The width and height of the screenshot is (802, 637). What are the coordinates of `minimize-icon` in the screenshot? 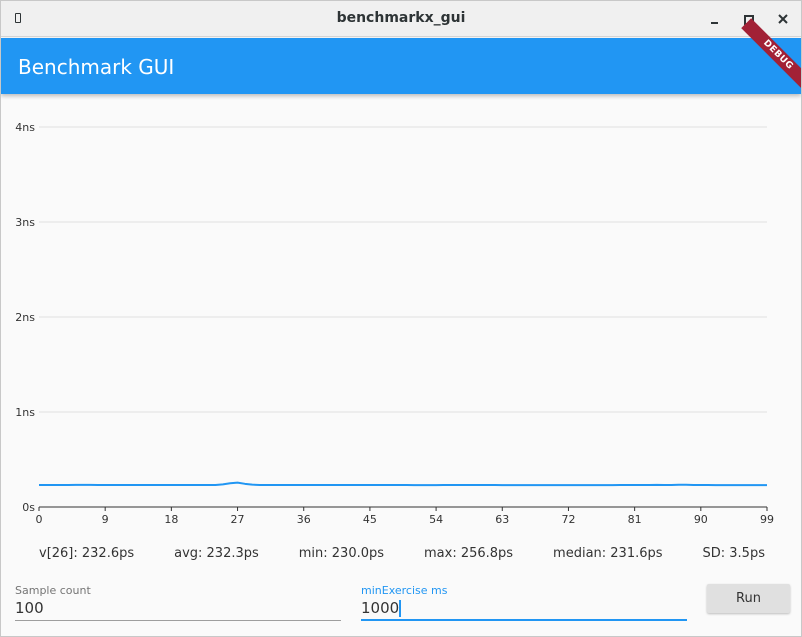 It's located at (715, 19).